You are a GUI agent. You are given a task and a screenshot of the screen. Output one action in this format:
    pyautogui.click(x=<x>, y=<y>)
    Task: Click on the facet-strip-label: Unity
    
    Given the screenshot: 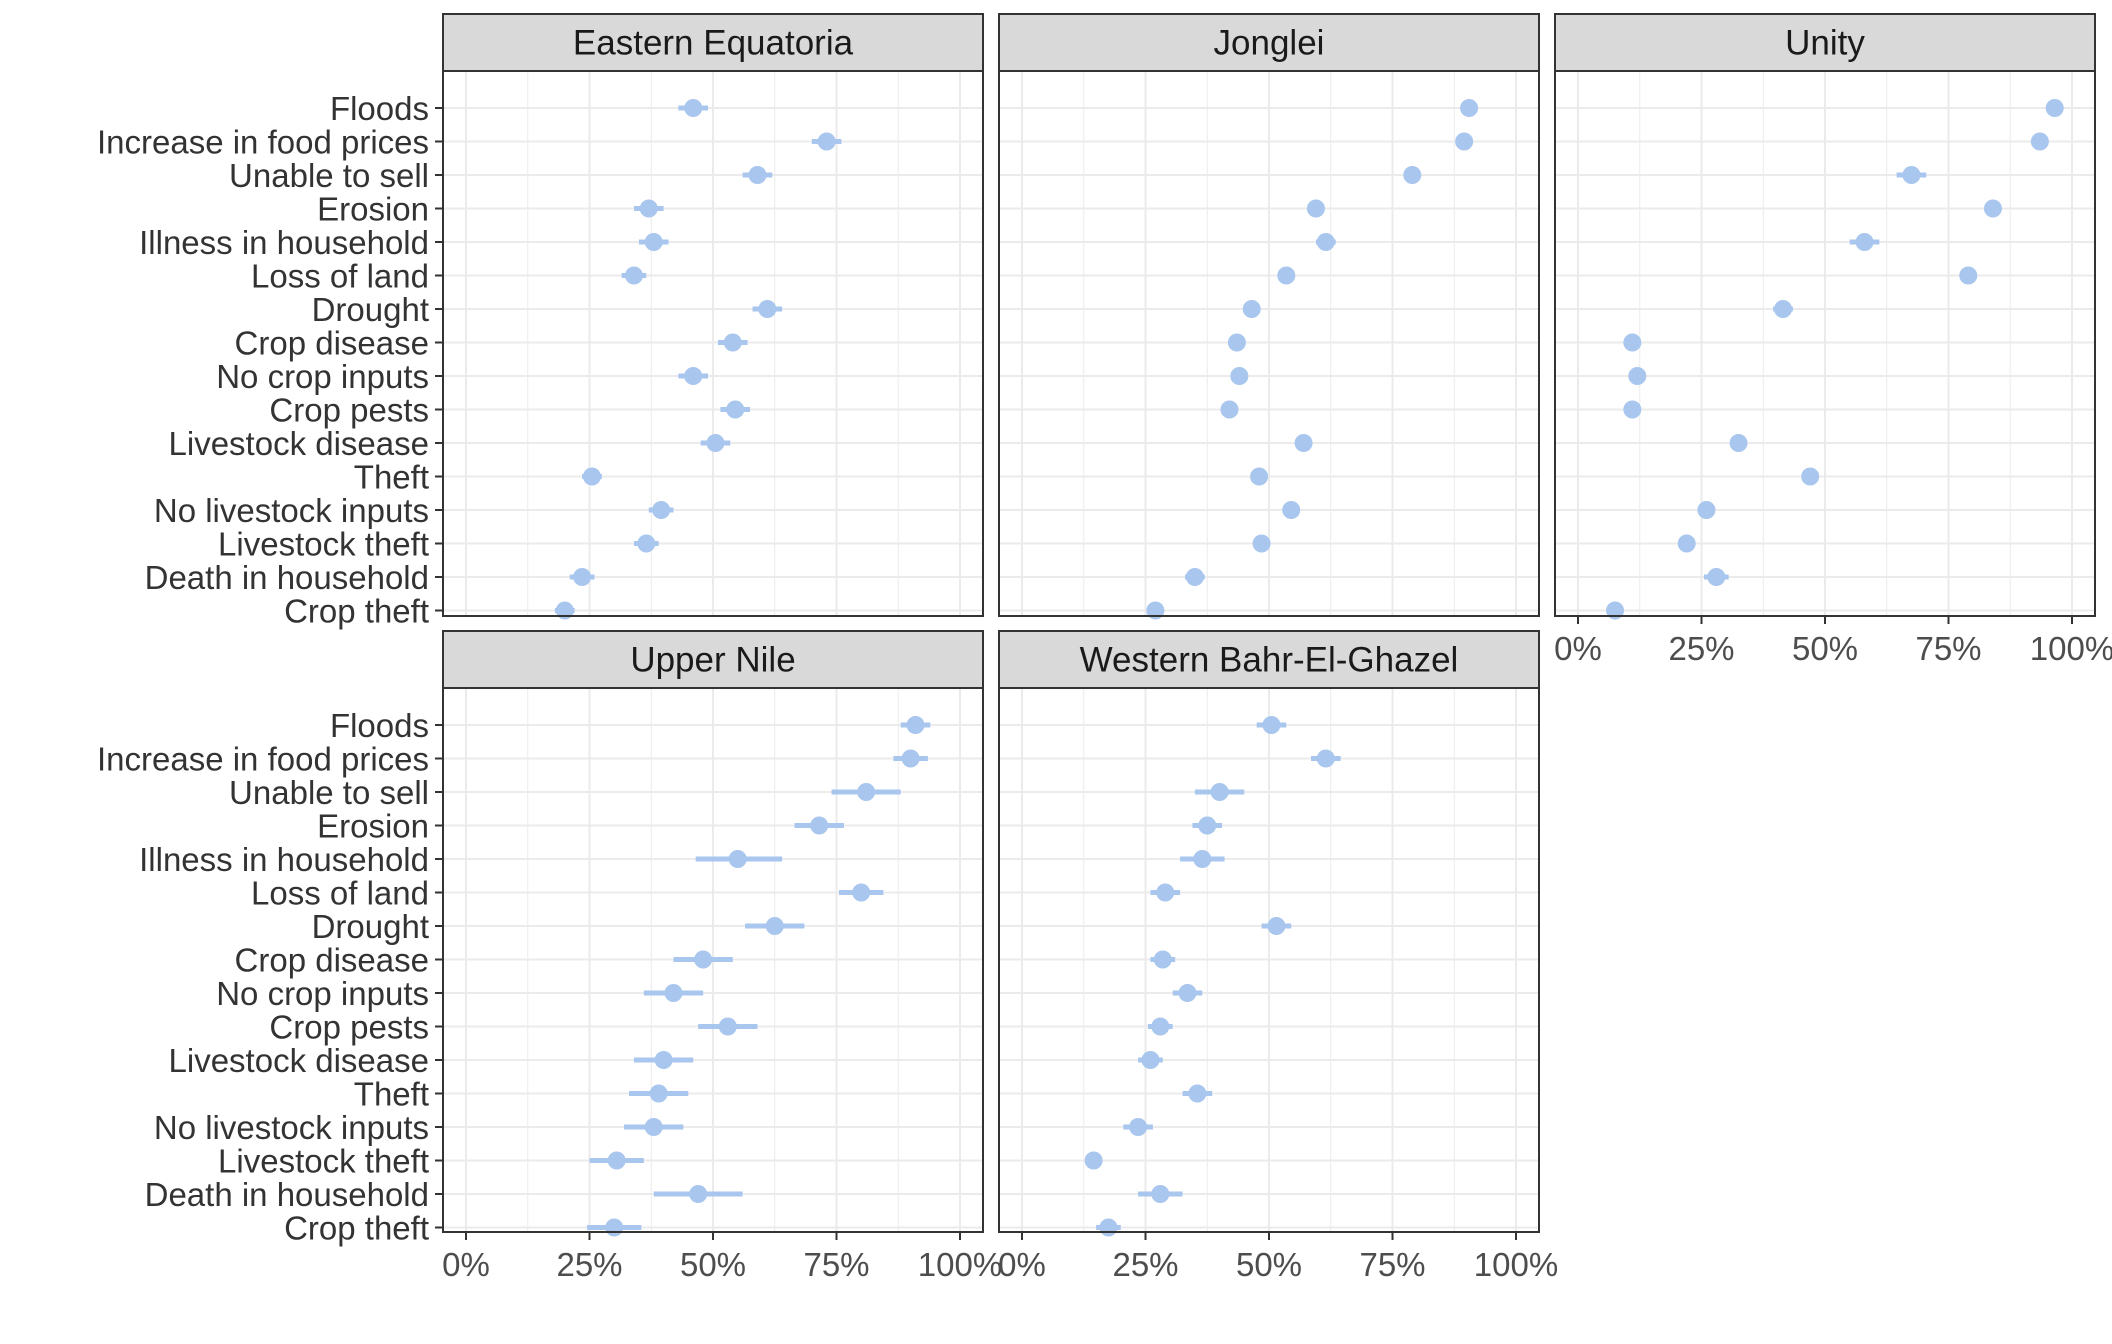 What is the action you would take?
    pyautogui.click(x=1825, y=43)
    